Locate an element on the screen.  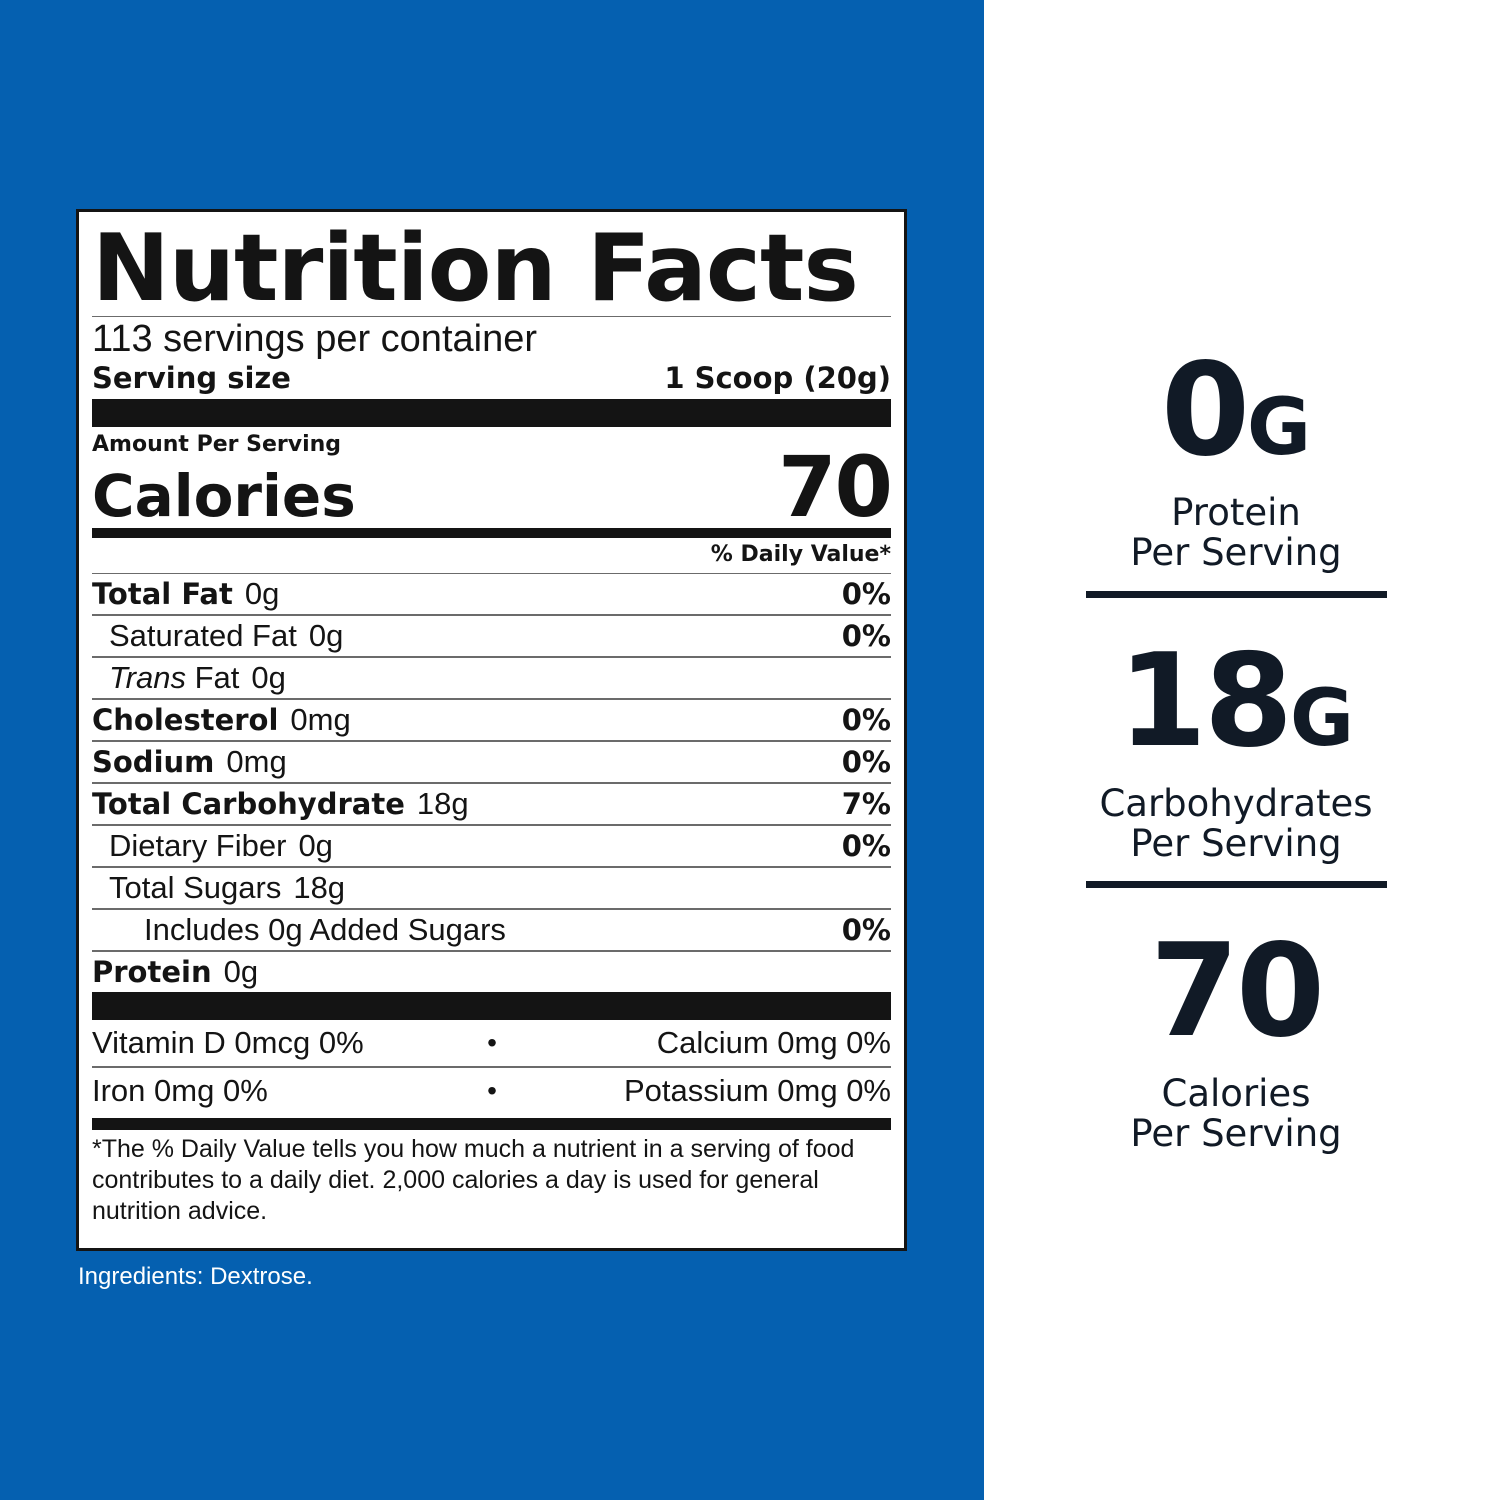
stat-protein: 0G Protein Per Serving is located at coordinates (1236, 459).